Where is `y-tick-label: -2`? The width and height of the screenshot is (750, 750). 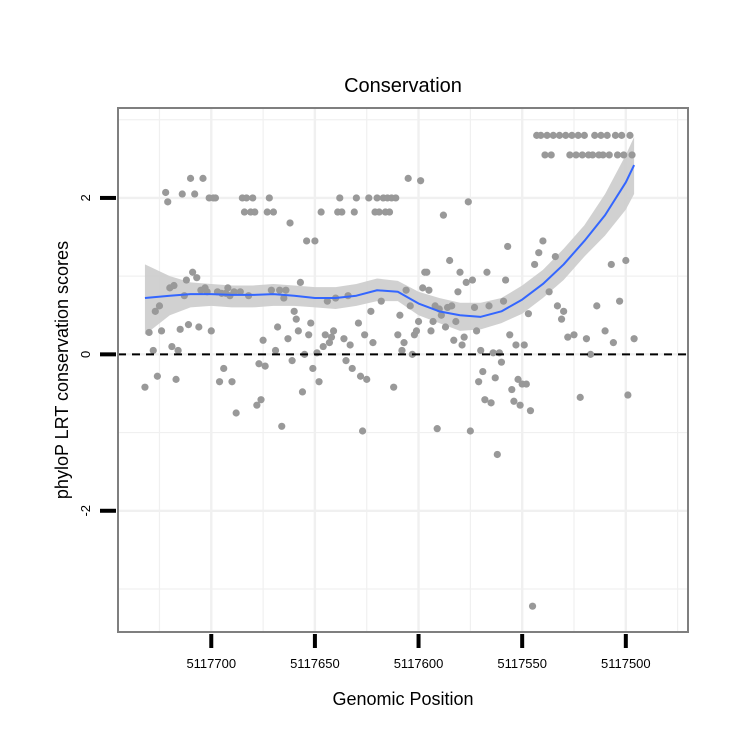 y-tick-label: -2 is located at coordinates (85, 511).